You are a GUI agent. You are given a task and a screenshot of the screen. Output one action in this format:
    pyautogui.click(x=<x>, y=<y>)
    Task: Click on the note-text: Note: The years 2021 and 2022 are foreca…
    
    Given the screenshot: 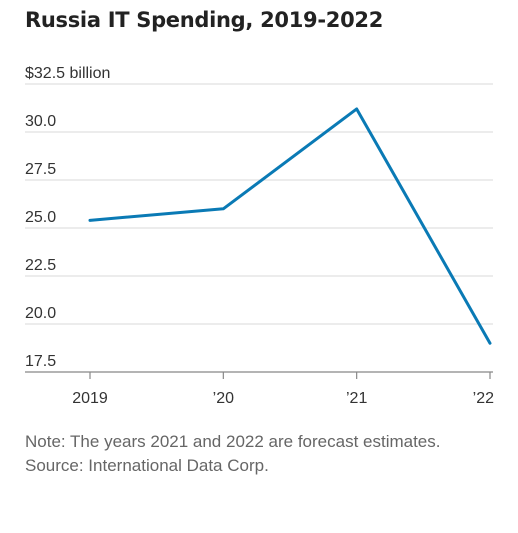 What is the action you would take?
    pyautogui.click(x=233, y=441)
    